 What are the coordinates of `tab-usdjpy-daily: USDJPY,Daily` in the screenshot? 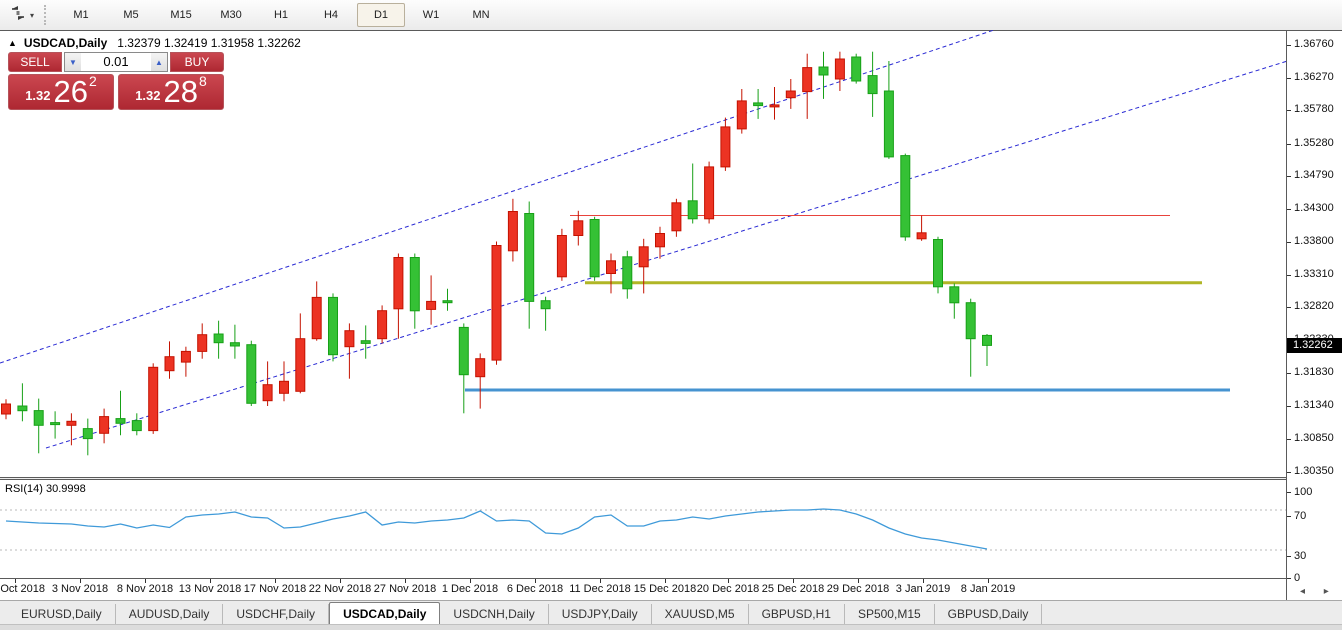 It's located at (600, 614).